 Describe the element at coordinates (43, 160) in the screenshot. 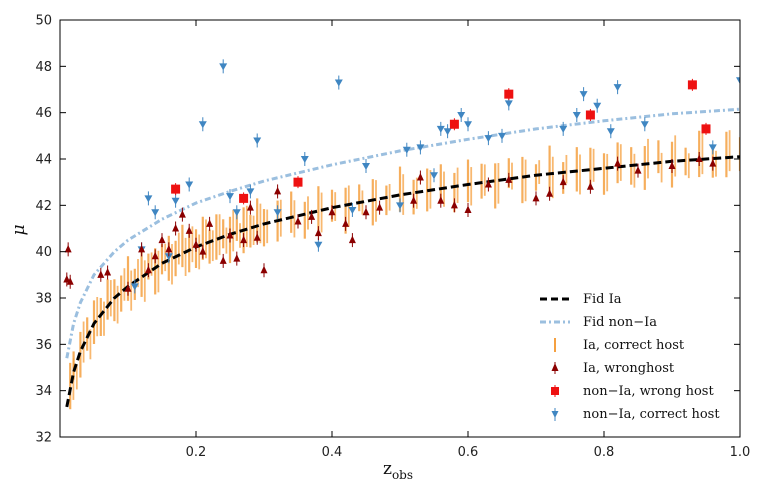

I see `y-tick-label: 44` at that location.